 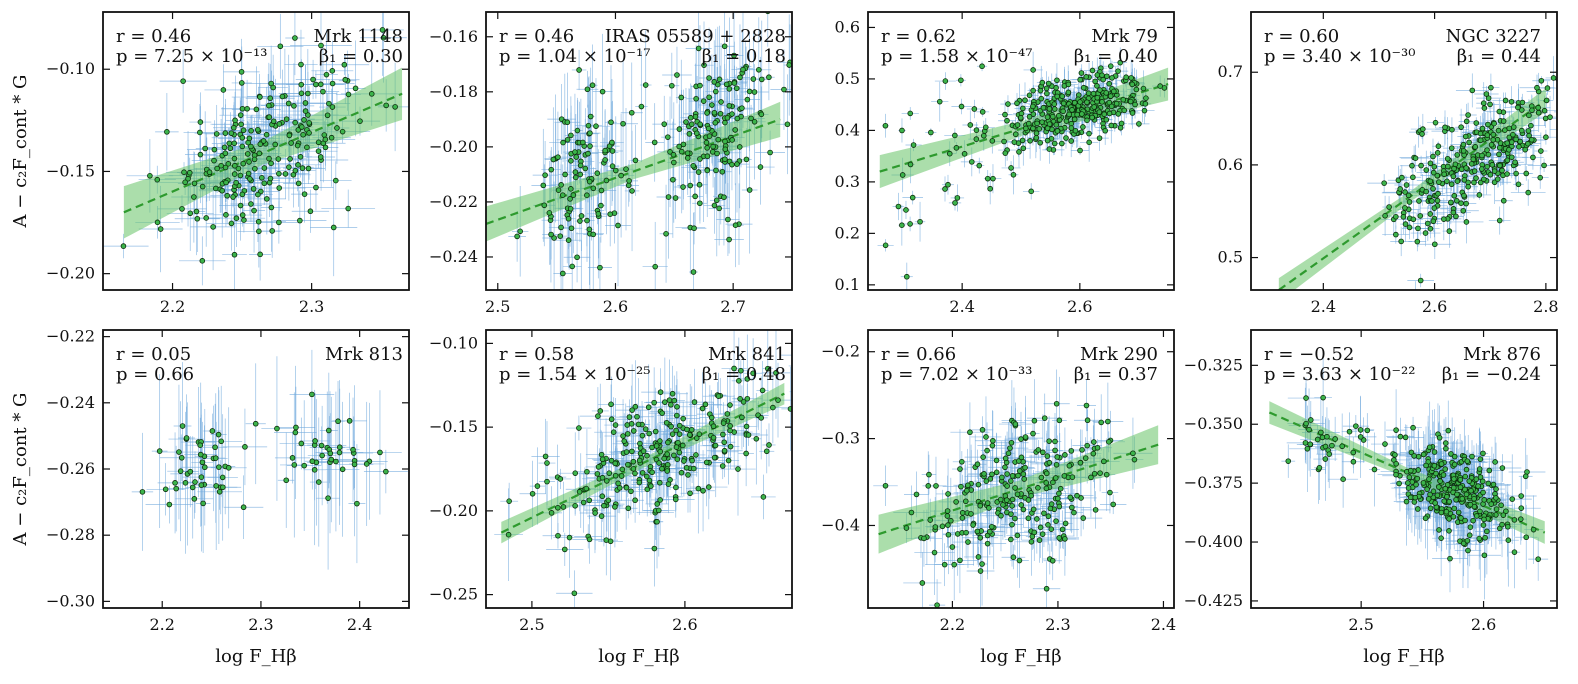 What do you see at coordinates (70, 468) in the screenshot?
I see `y-tick-label: −0.26` at bounding box center [70, 468].